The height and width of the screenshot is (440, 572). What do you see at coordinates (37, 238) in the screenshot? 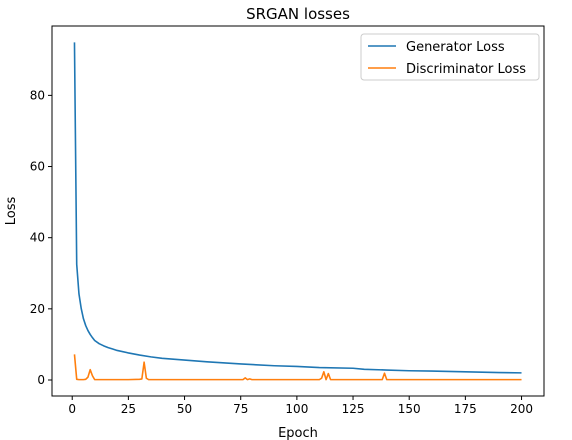
I see `y-tick-label: 40` at bounding box center [37, 238].